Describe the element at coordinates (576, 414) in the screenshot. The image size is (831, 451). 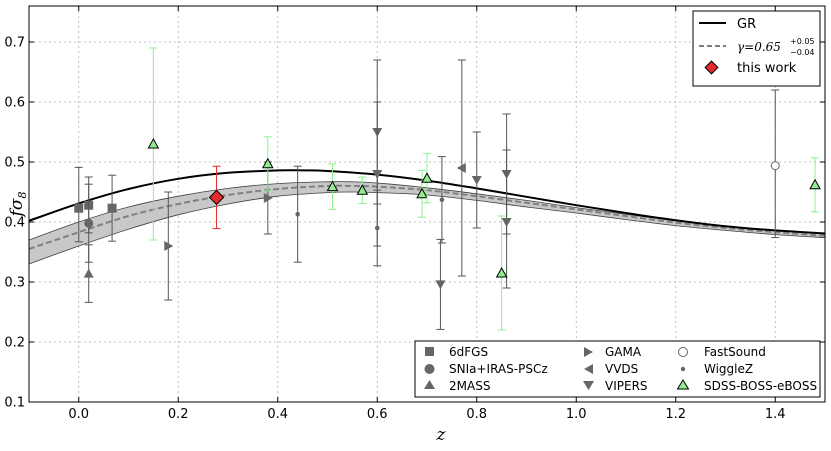
I see `x-tick-label: 1.0` at that location.